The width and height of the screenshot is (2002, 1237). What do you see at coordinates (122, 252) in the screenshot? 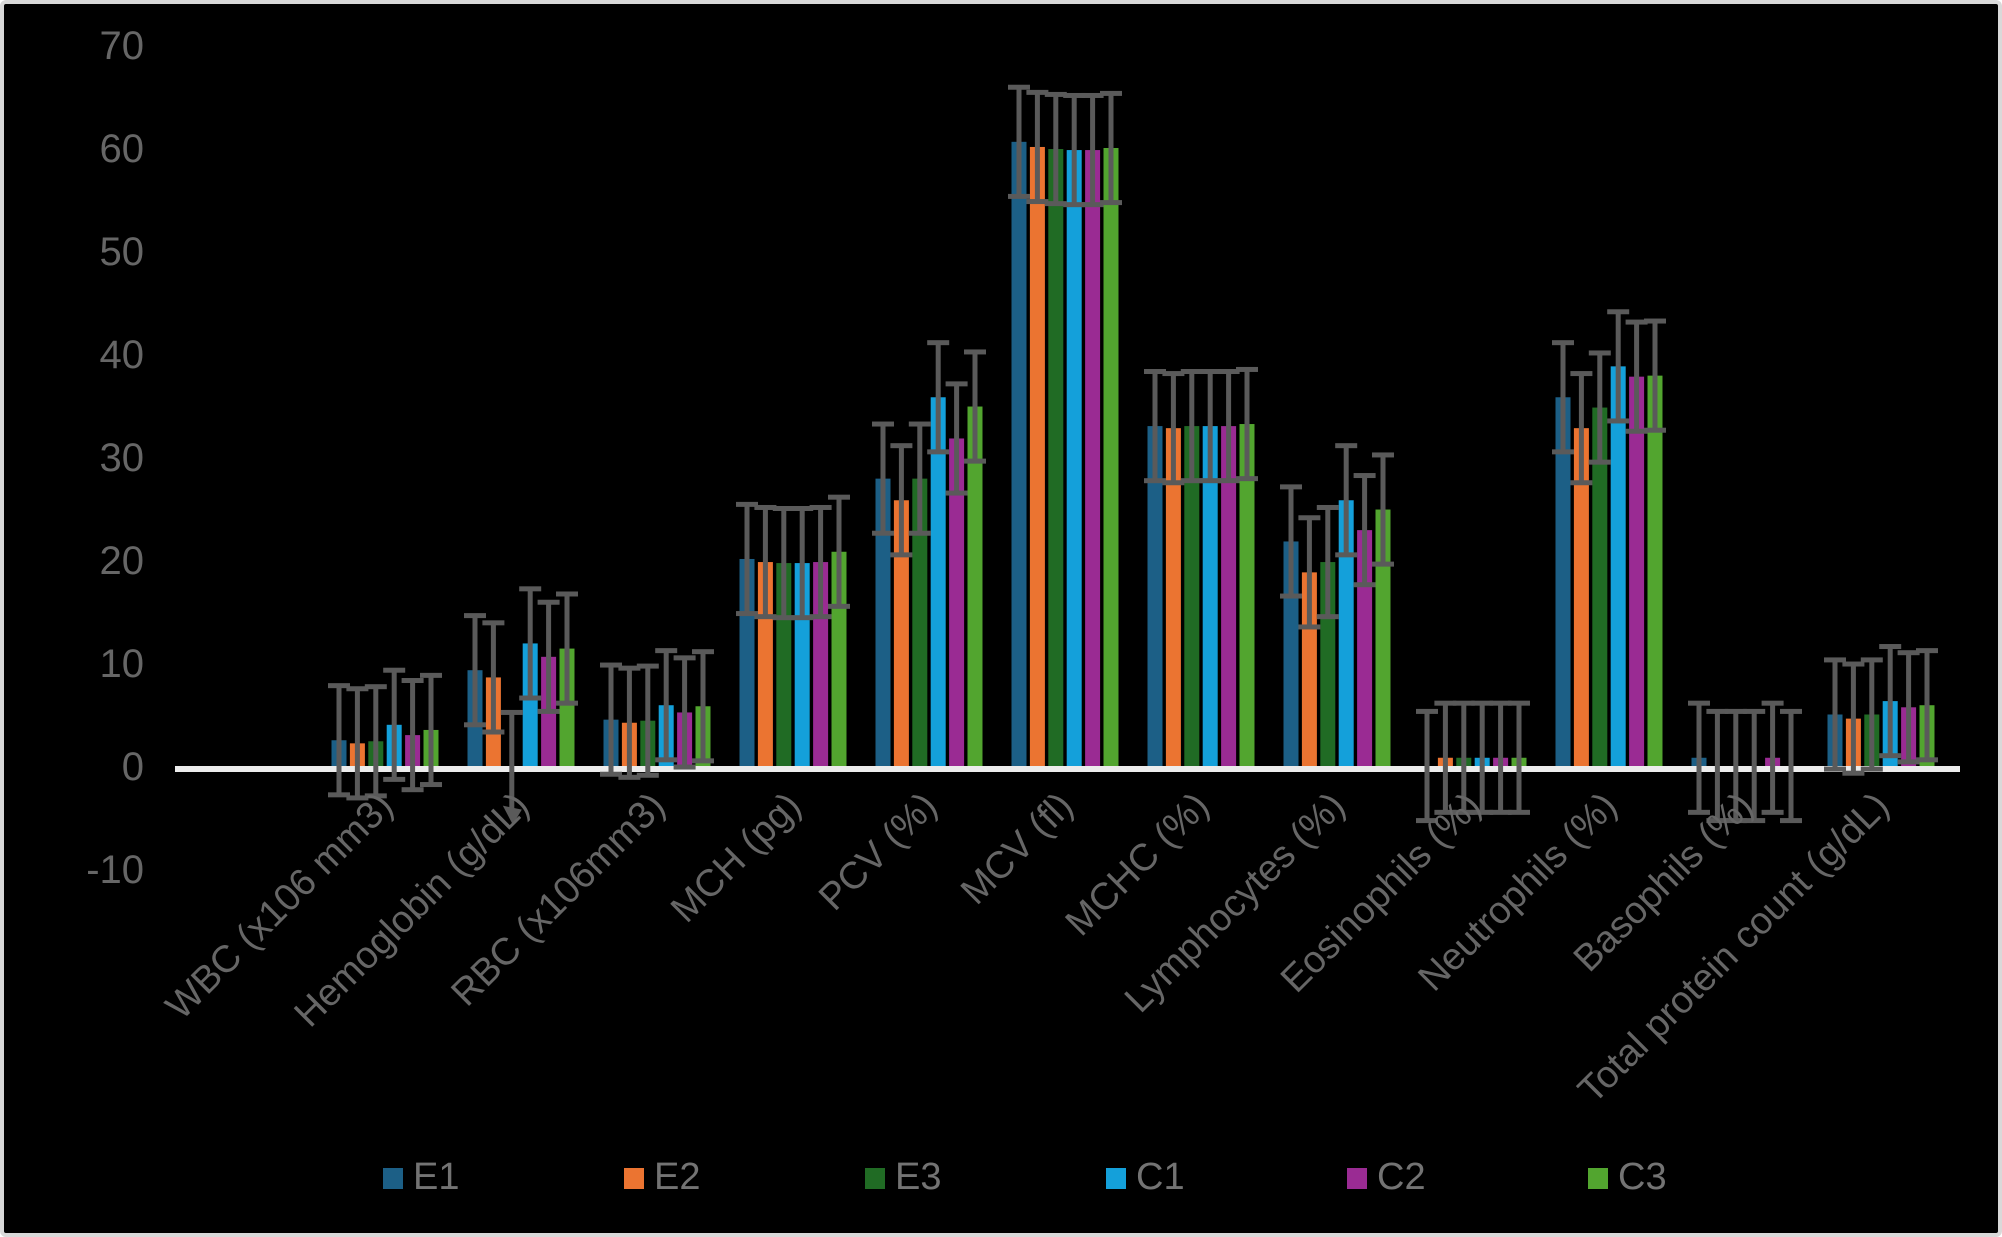
I see `y-tick-label: 50` at bounding box center [122, 252].